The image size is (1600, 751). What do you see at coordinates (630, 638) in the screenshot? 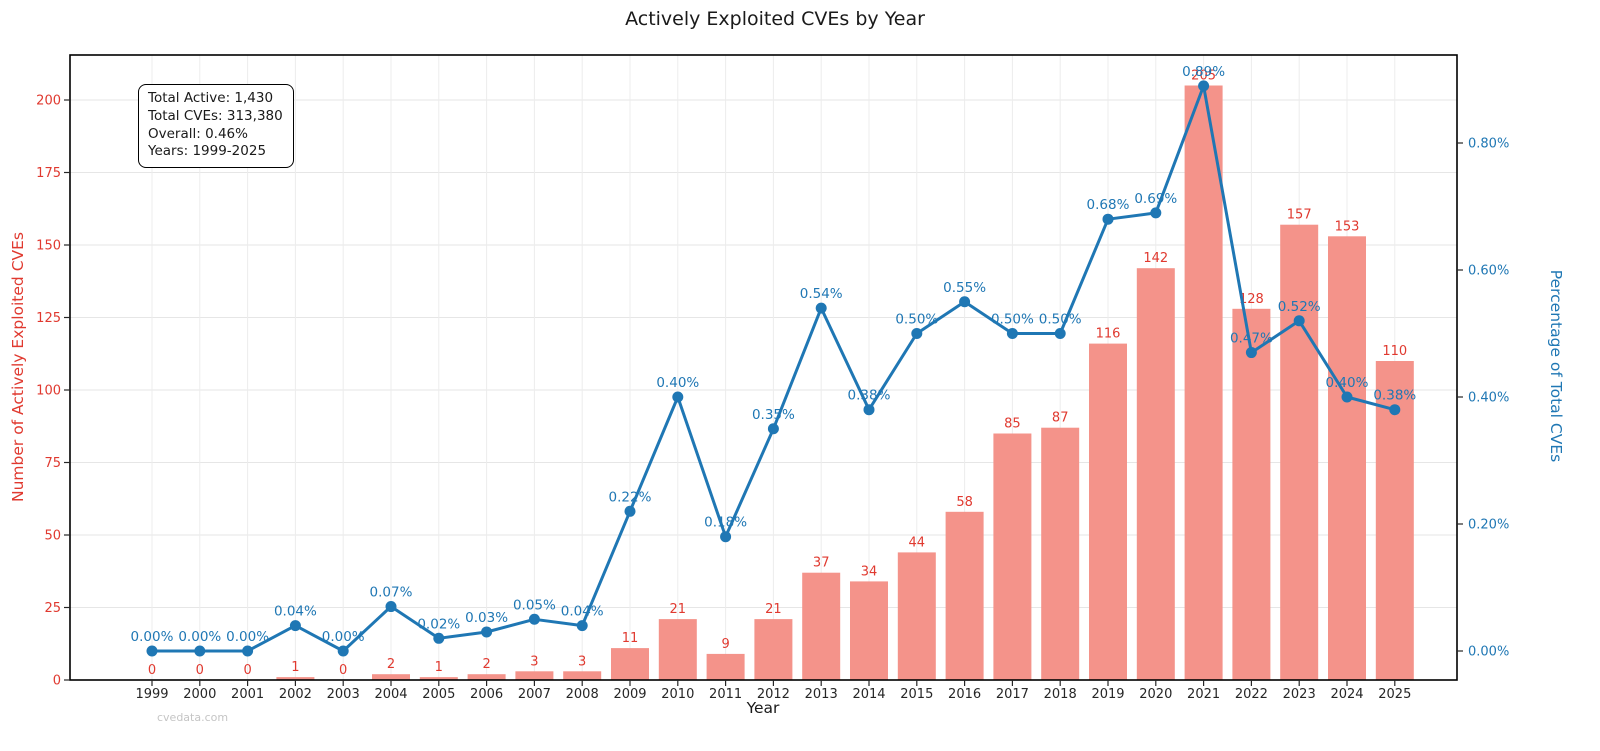
I see `bar-value-label-2009: 11` at bounding box center [630, 638].